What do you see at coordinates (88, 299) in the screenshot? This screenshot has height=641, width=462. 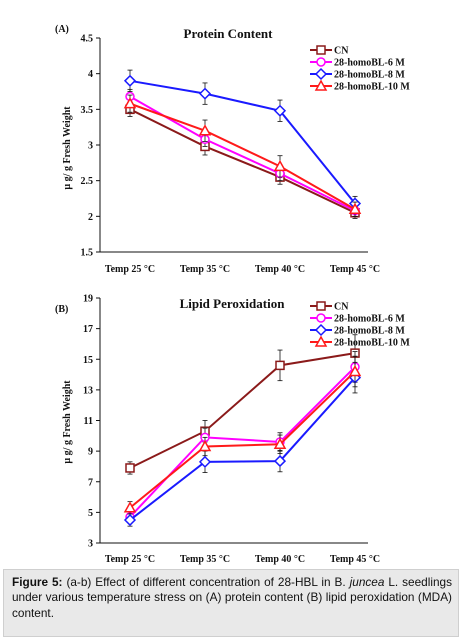 I see `y-tick-label: 19` at bounding box center [88, 299].